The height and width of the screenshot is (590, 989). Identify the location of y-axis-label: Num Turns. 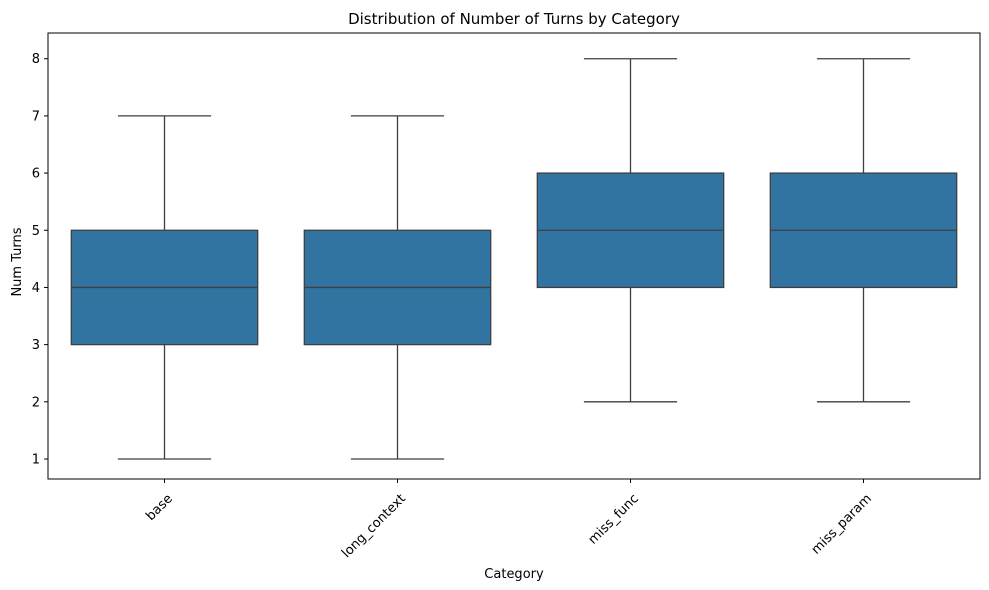
(17, 261).